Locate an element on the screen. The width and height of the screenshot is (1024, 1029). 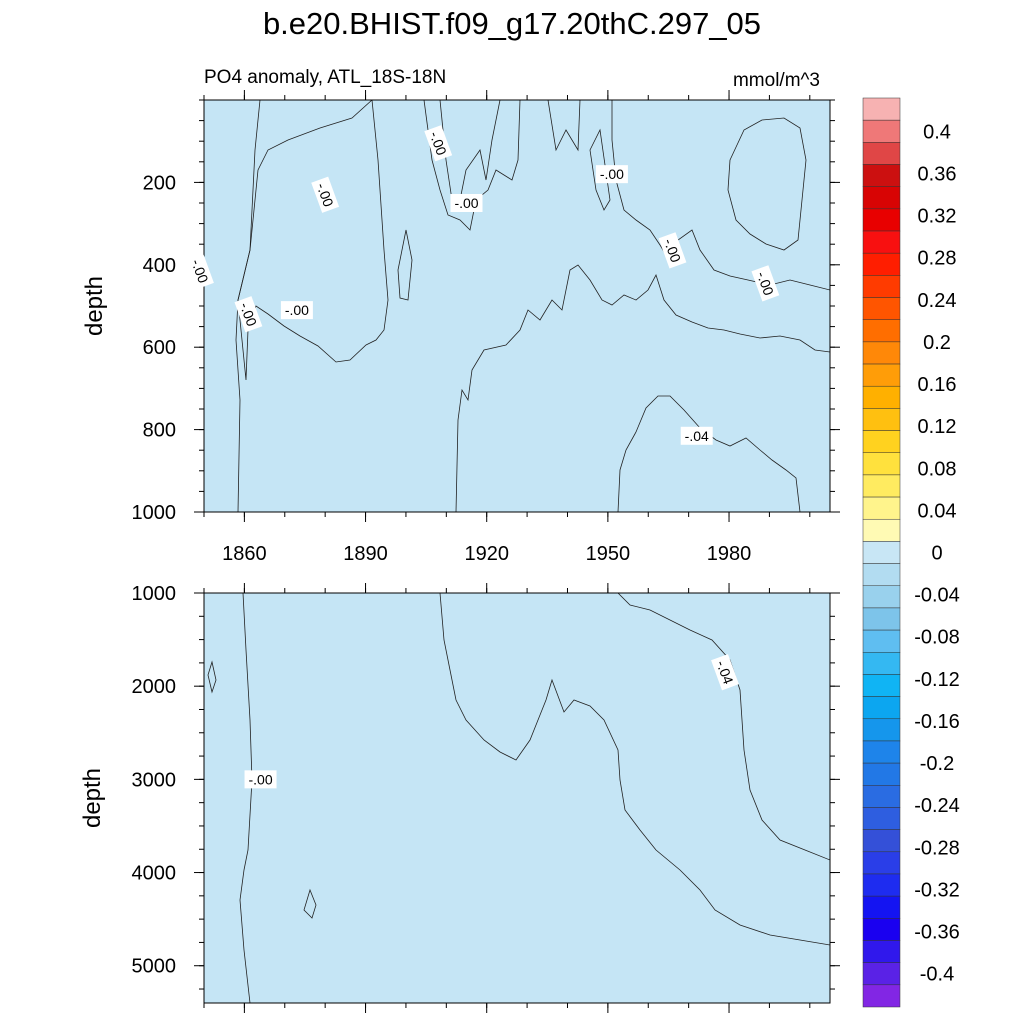
colorbar-label: 0.32 is located at coordinates (937, 217).